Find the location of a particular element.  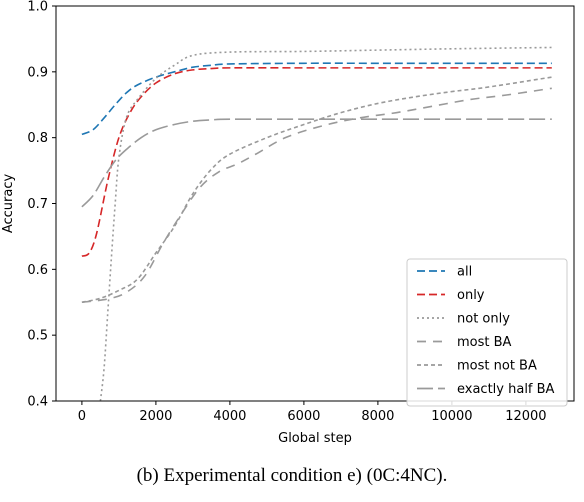

legend-entry: only is located at coordinates (471, 295).